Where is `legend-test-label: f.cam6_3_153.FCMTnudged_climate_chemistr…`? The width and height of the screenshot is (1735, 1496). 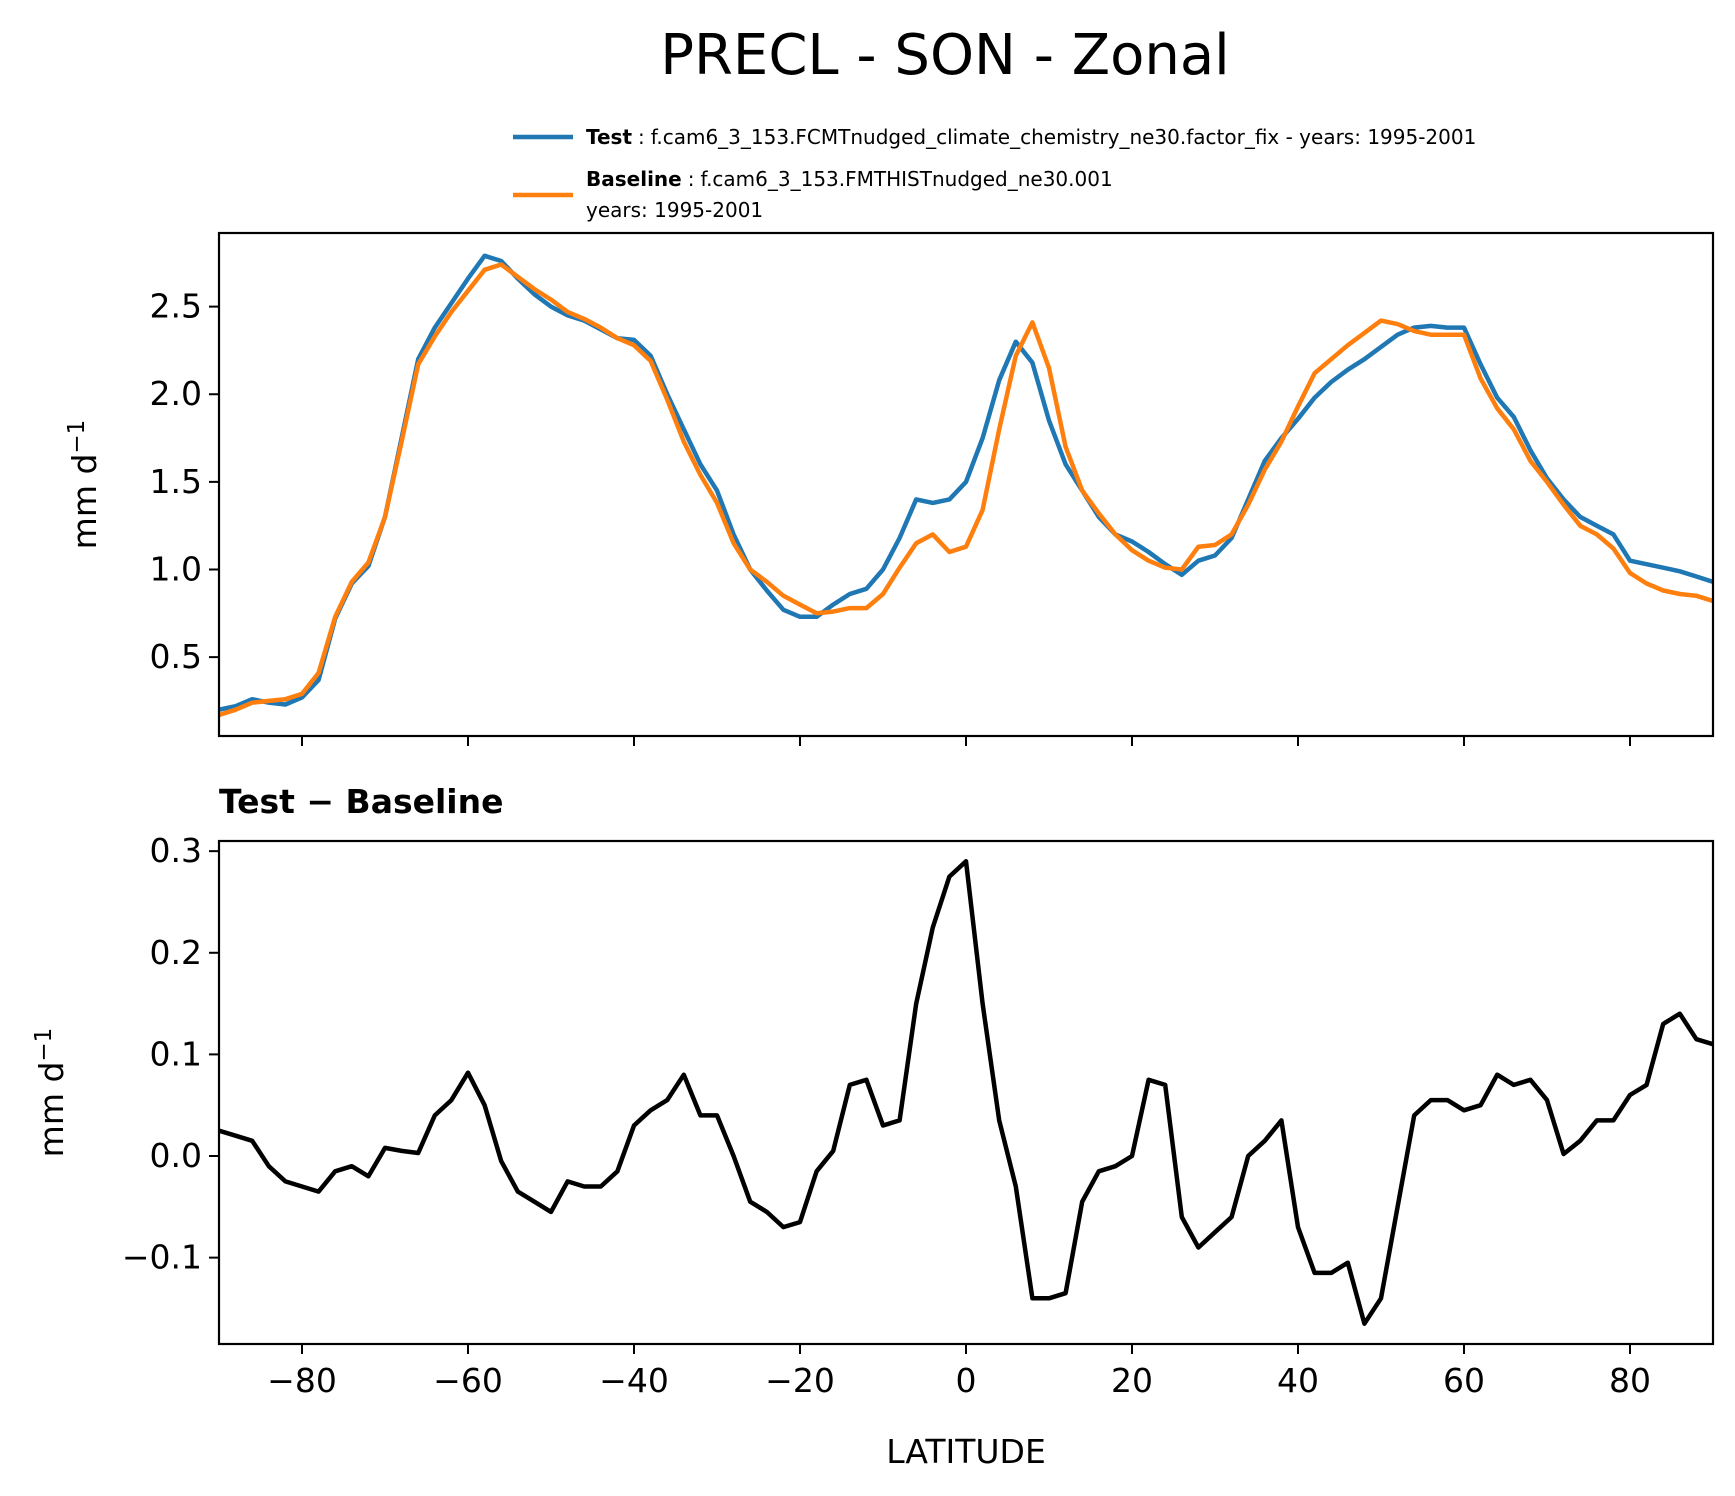 legend-test-label: f.cam6_3_153.FCMTnudged_climate_chemistr… is located at coordinates (1064, 137).